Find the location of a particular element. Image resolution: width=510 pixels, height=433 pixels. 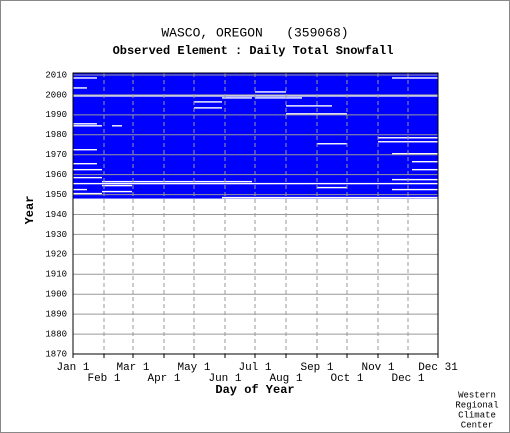

y-tick-label: 2010 is located at coordinates (56, 75).